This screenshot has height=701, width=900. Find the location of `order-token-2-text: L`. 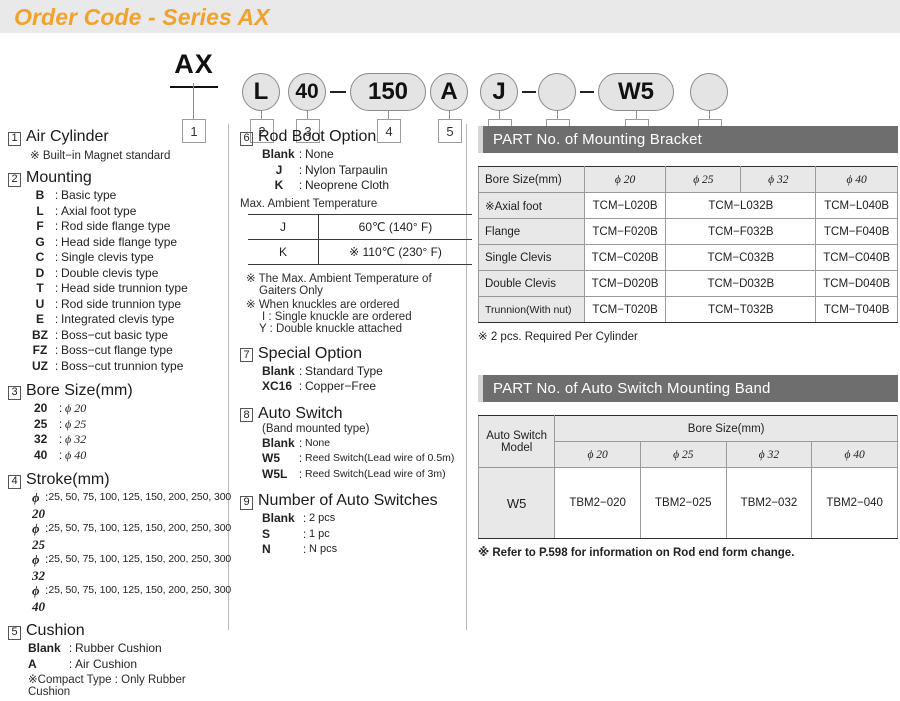

order-token-2-text: L is located at coordinates (261, 91).